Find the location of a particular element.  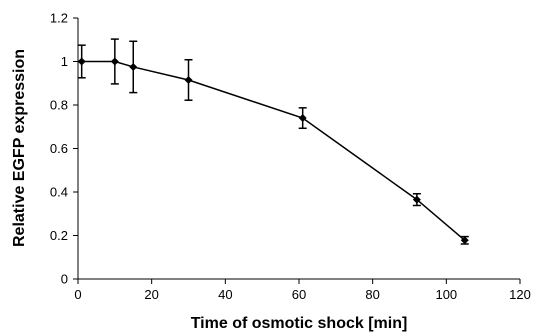

y-tick-label: 0.8 is located at coordinates (59, 105).